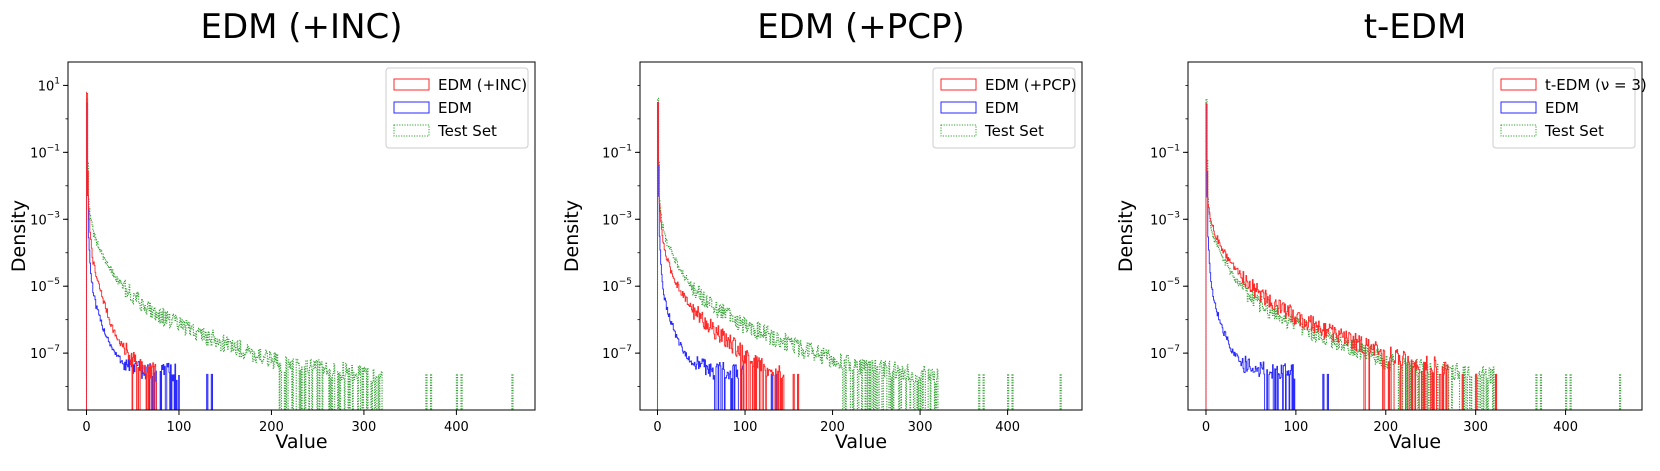 Image resolution: width=1660 pixels, height=471 pixels. I want to click on legend: EDM (+PCP) EDM Test Set, so click(1004, 108).